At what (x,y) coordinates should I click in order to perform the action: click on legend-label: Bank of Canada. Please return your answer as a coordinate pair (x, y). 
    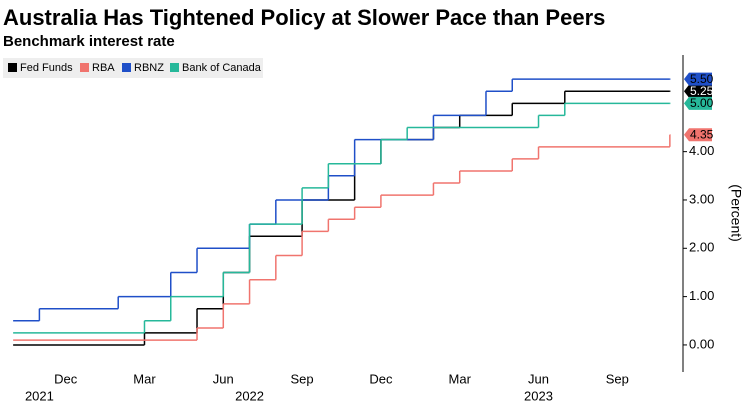
    Looking at the image, I should click on (222, 68).